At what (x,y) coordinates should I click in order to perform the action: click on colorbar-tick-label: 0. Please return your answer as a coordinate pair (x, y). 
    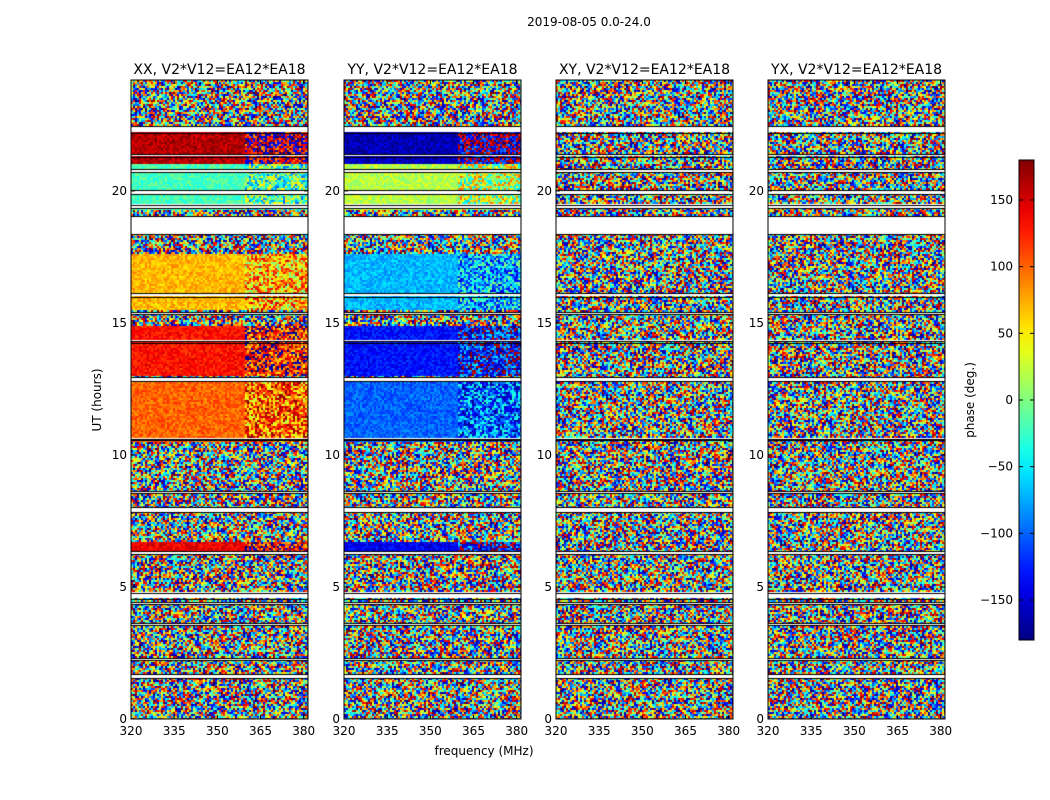
    Looking at the image, I should click on (1009, 400).